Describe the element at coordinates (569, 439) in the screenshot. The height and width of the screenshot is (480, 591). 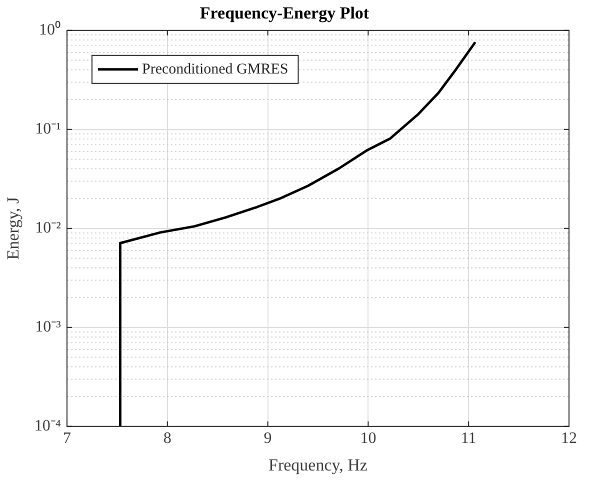
I see `x-tick-label: 12` at that location.